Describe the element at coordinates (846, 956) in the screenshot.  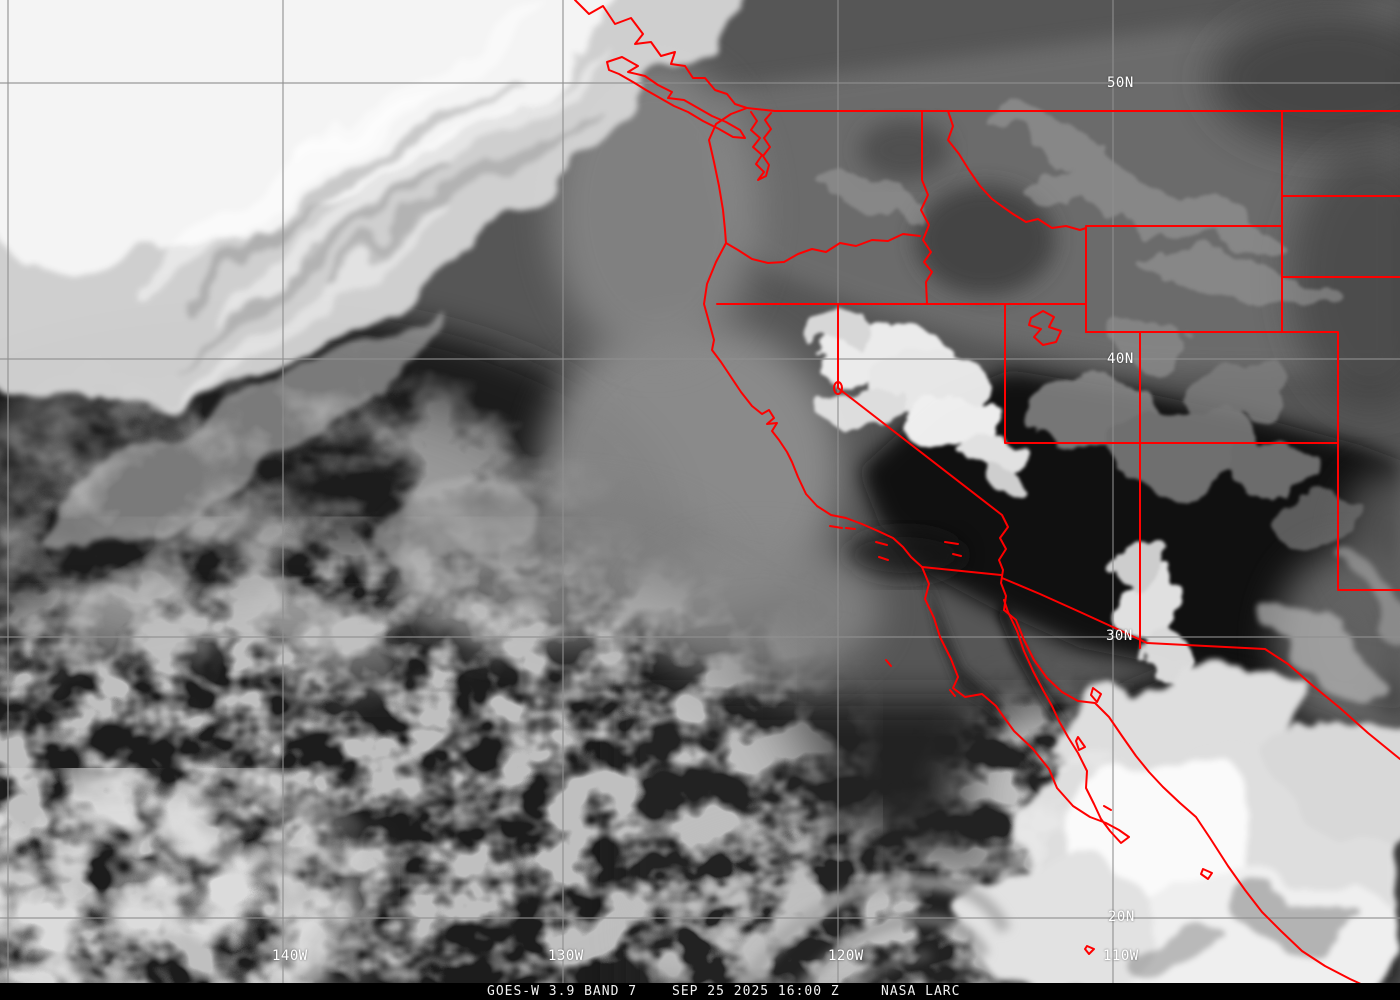
I see `lon-label-120w: 120W` at that location.